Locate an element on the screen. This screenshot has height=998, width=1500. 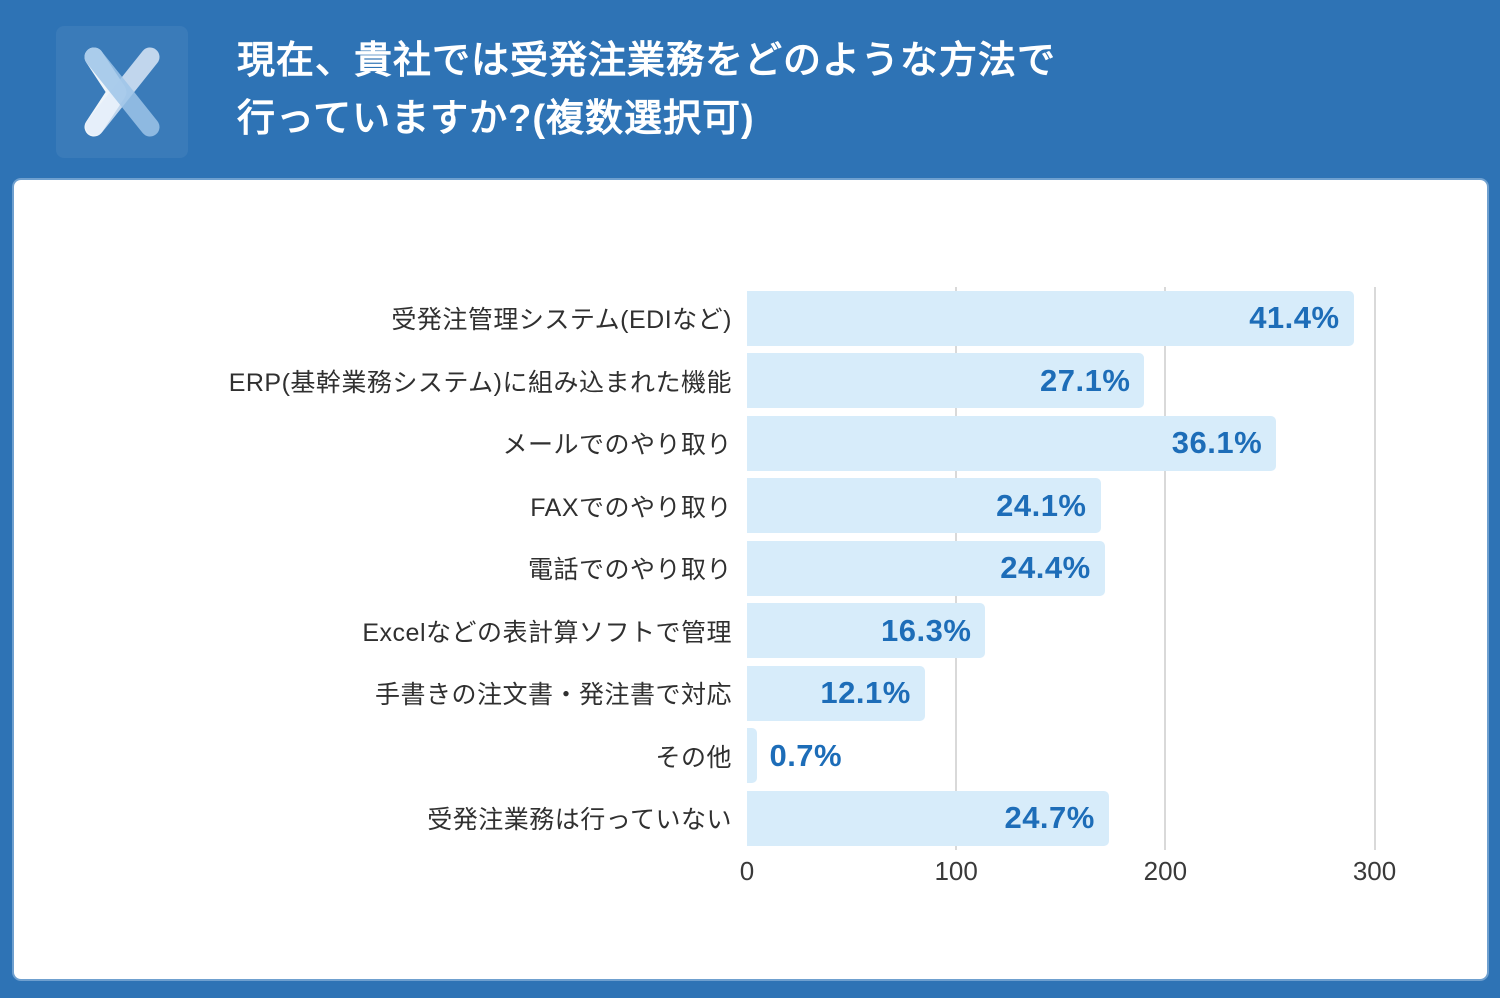
bar-track: 16.3% is located at coordinates (1089, 631).